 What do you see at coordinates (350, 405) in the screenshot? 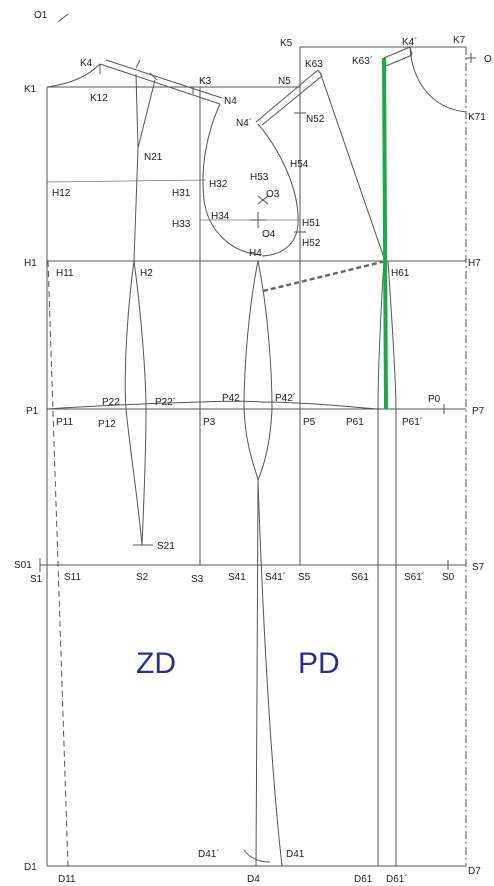
I see `front-waist-curve` at bounding box center [350, 405].